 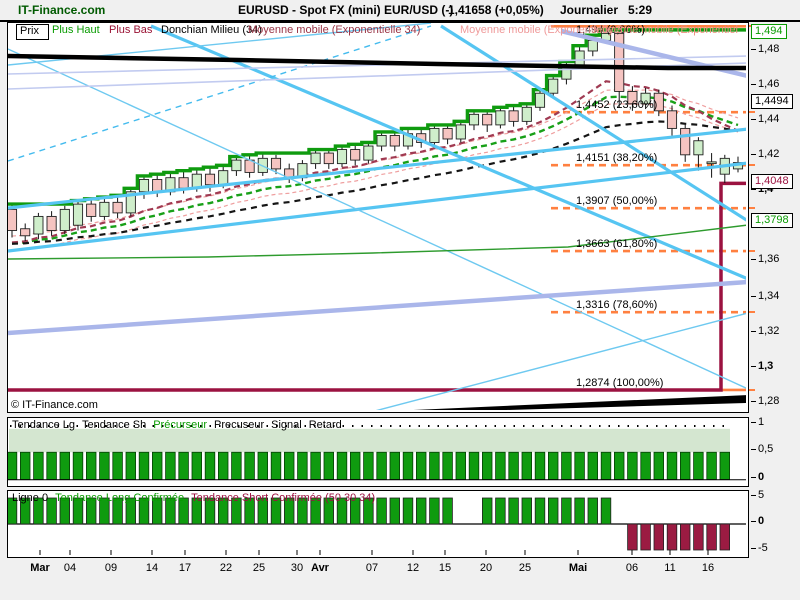 What do you see at coordinates (334, 30) in the screenshot?
I see `legend-item: Moyenne mobile (Exponentielle 34)` at bounding box center [334, 30].